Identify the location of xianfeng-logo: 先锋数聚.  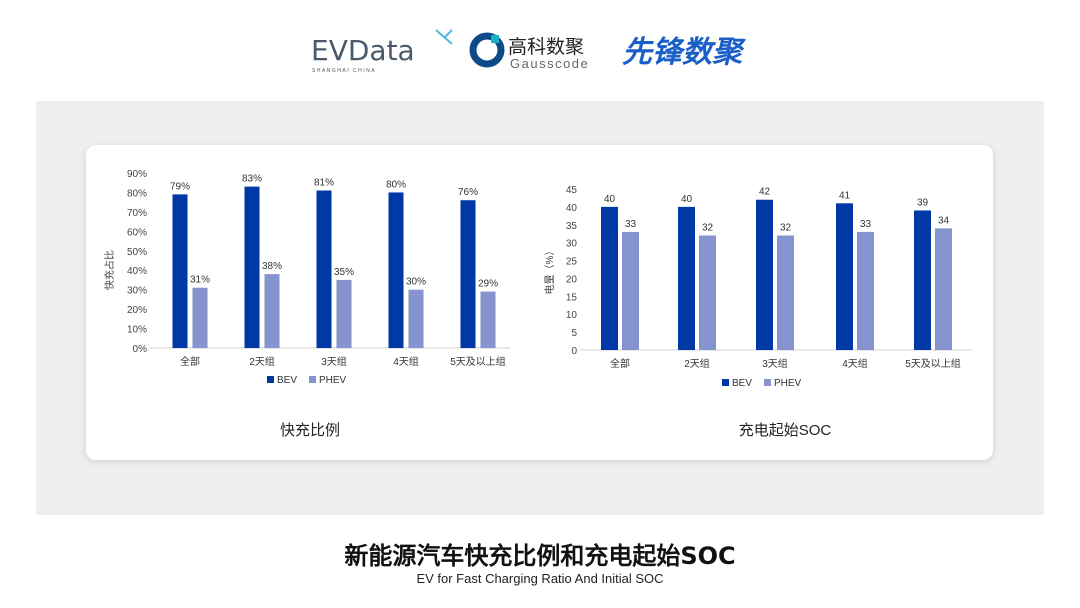
(684, 52).